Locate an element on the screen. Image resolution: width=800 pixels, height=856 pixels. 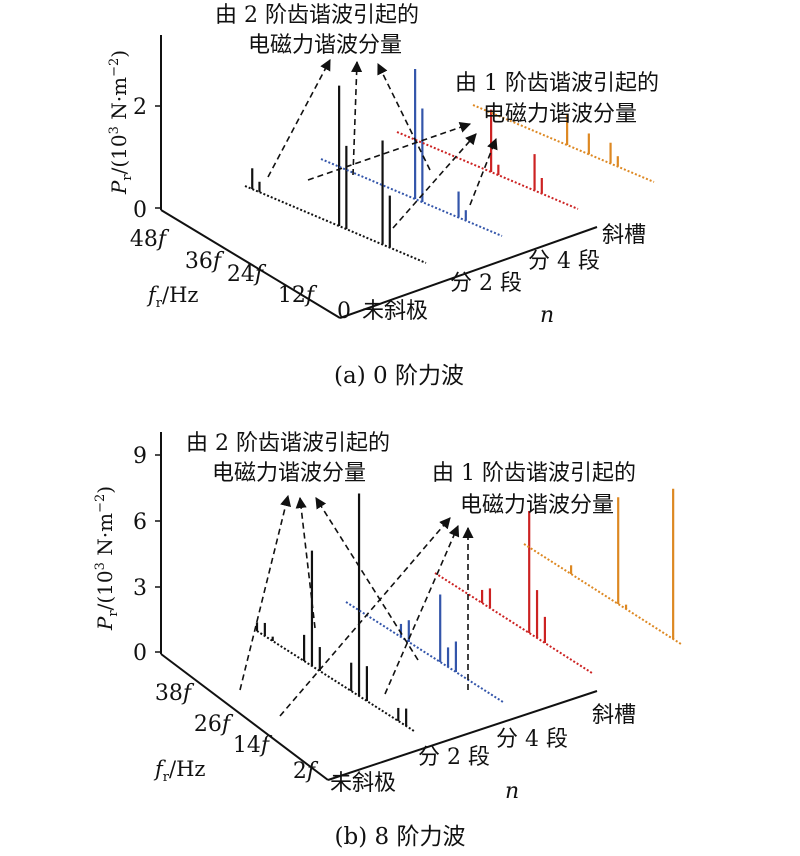
chart-a-y-axis-label: Pr/(103 N·m−2) is located at coordinates (121, 122).